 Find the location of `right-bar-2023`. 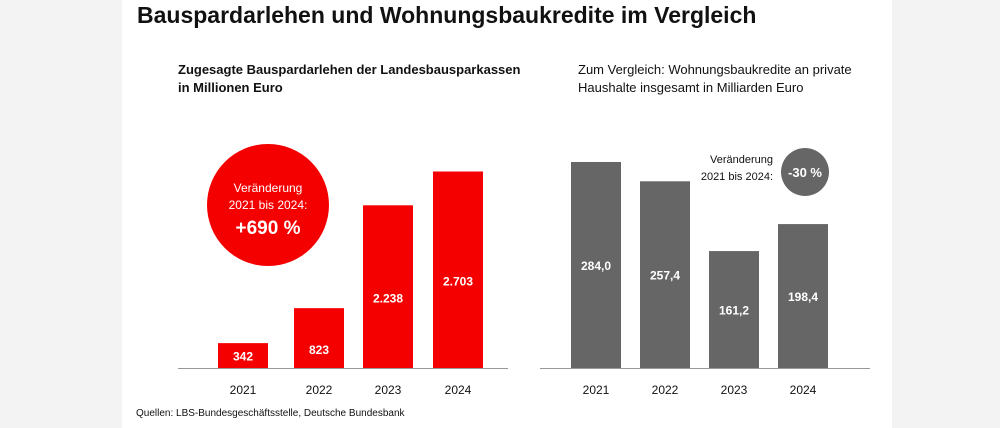

right-bar-2023 is located at coordinates (734, 309).